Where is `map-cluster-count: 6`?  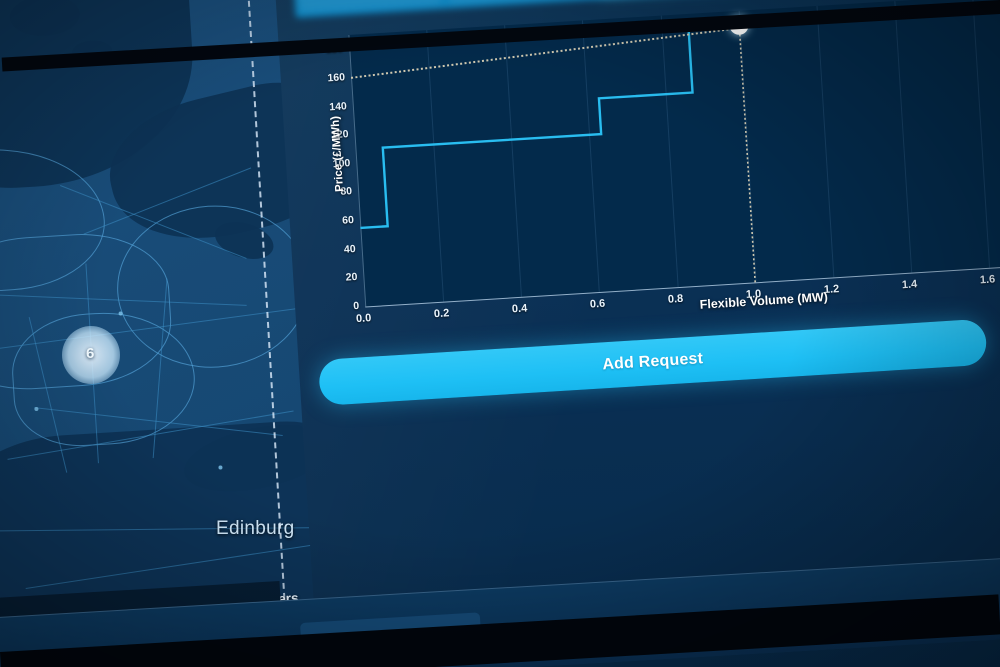 map-cluster-count: 6 is located at coordinates (90, 353).